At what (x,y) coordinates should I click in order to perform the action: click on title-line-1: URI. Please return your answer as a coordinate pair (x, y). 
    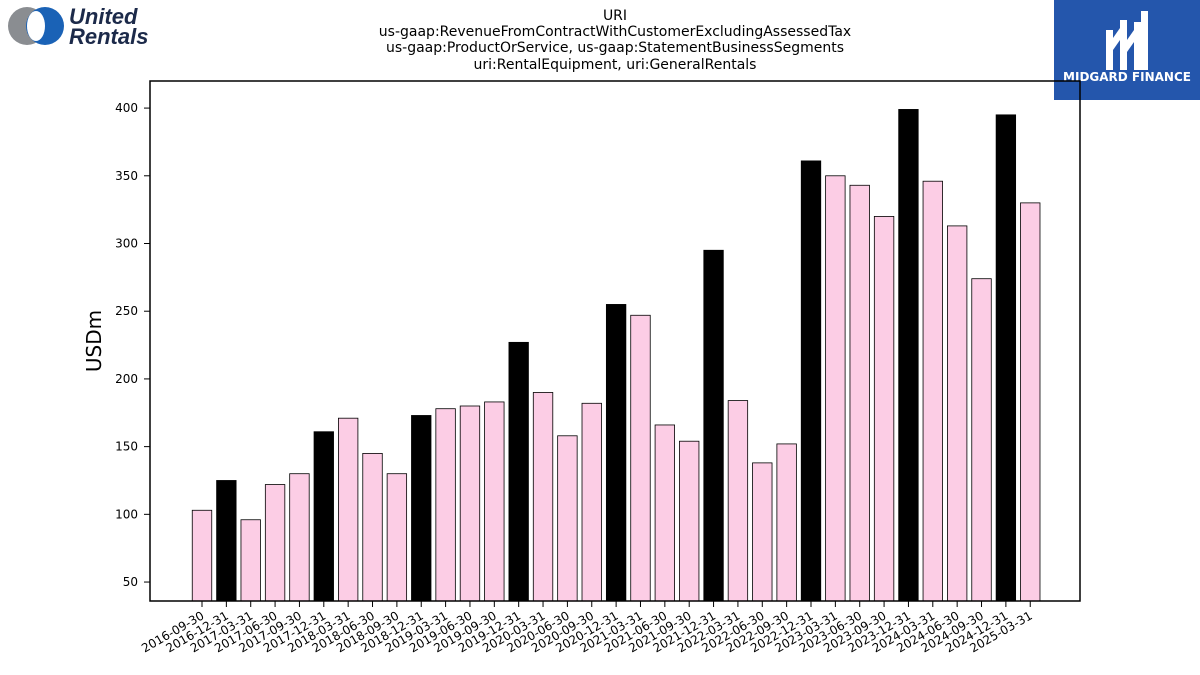
    Looking at the image, I should click on (615, 16).